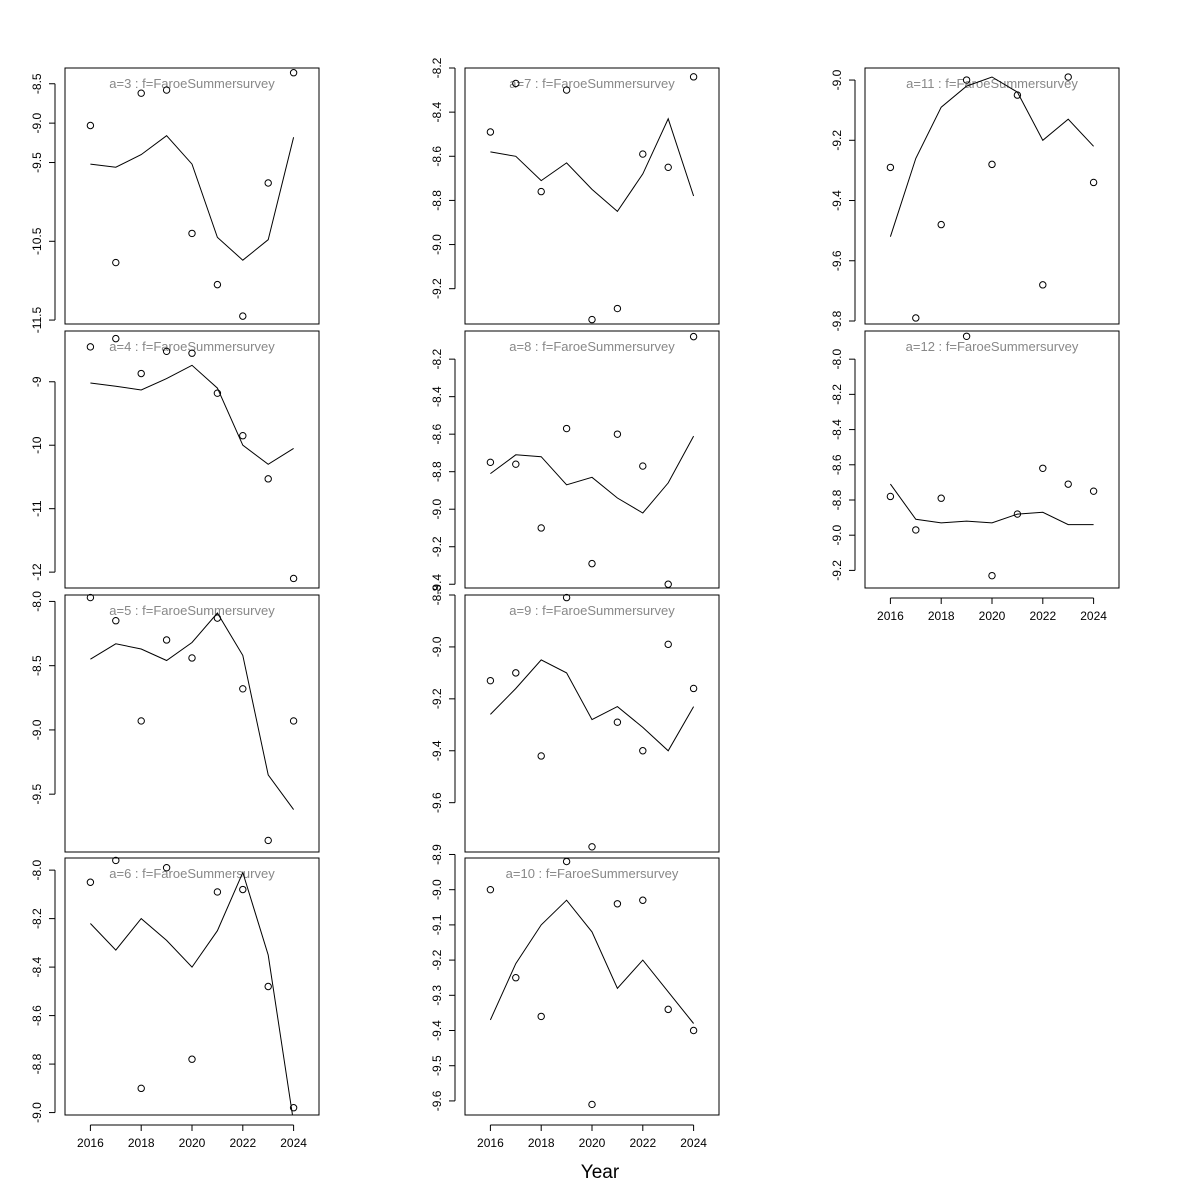  What do you see at coordinates (592, 873) in the screenshot?
I see `panel-title: a=10 : f=FaroeSummersurvey` at bounding box center [592, 873].